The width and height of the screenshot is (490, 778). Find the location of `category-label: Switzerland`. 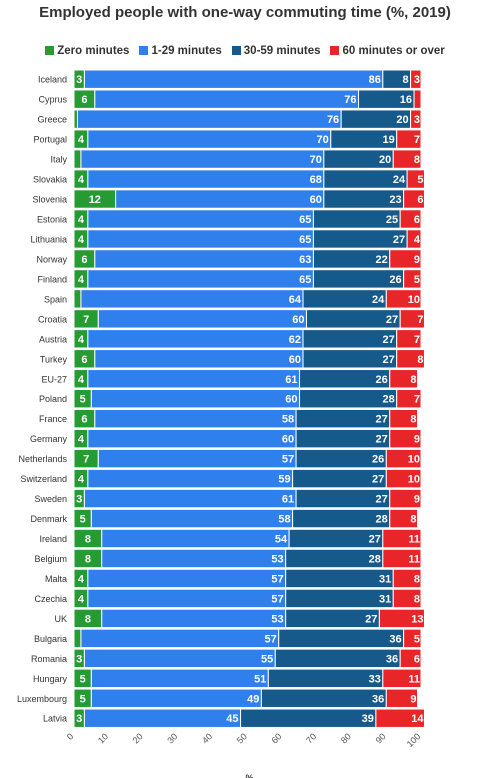

category-label: Switzerland is located at coordinates (43, 479).